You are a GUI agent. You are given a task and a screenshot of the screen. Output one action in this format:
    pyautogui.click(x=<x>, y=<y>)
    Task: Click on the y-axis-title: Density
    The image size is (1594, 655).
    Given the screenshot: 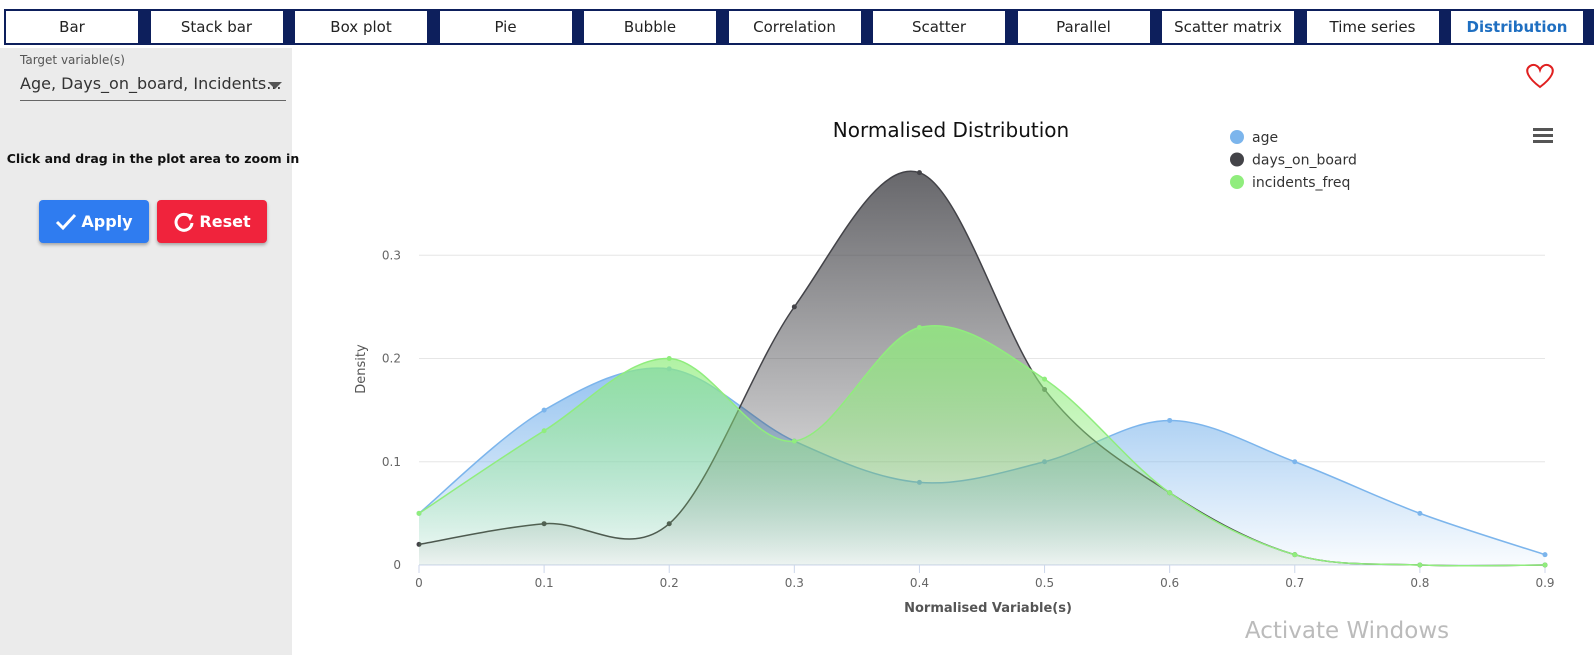 What is the action you would take?
    pyautogui.click(x=361, y=369)
    